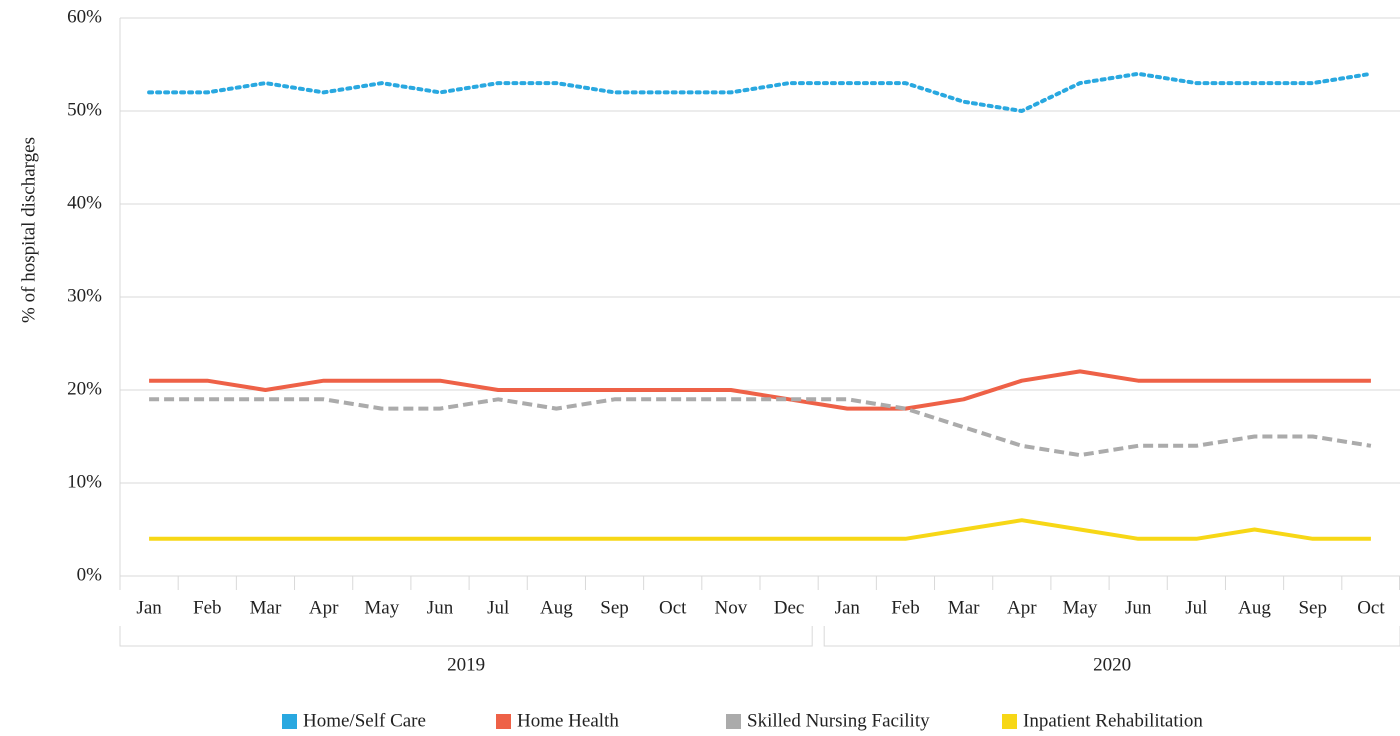  Describe the element at coordinates (84, 16) in the screenshot. I see `y-tick-label: 60%` at that location.